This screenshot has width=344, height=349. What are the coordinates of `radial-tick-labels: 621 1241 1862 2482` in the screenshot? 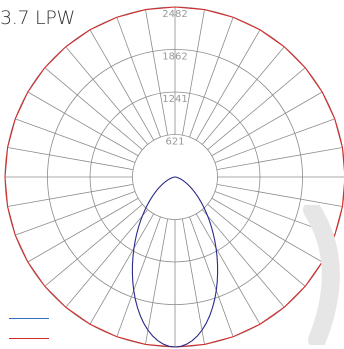 It's located at (174, 78).